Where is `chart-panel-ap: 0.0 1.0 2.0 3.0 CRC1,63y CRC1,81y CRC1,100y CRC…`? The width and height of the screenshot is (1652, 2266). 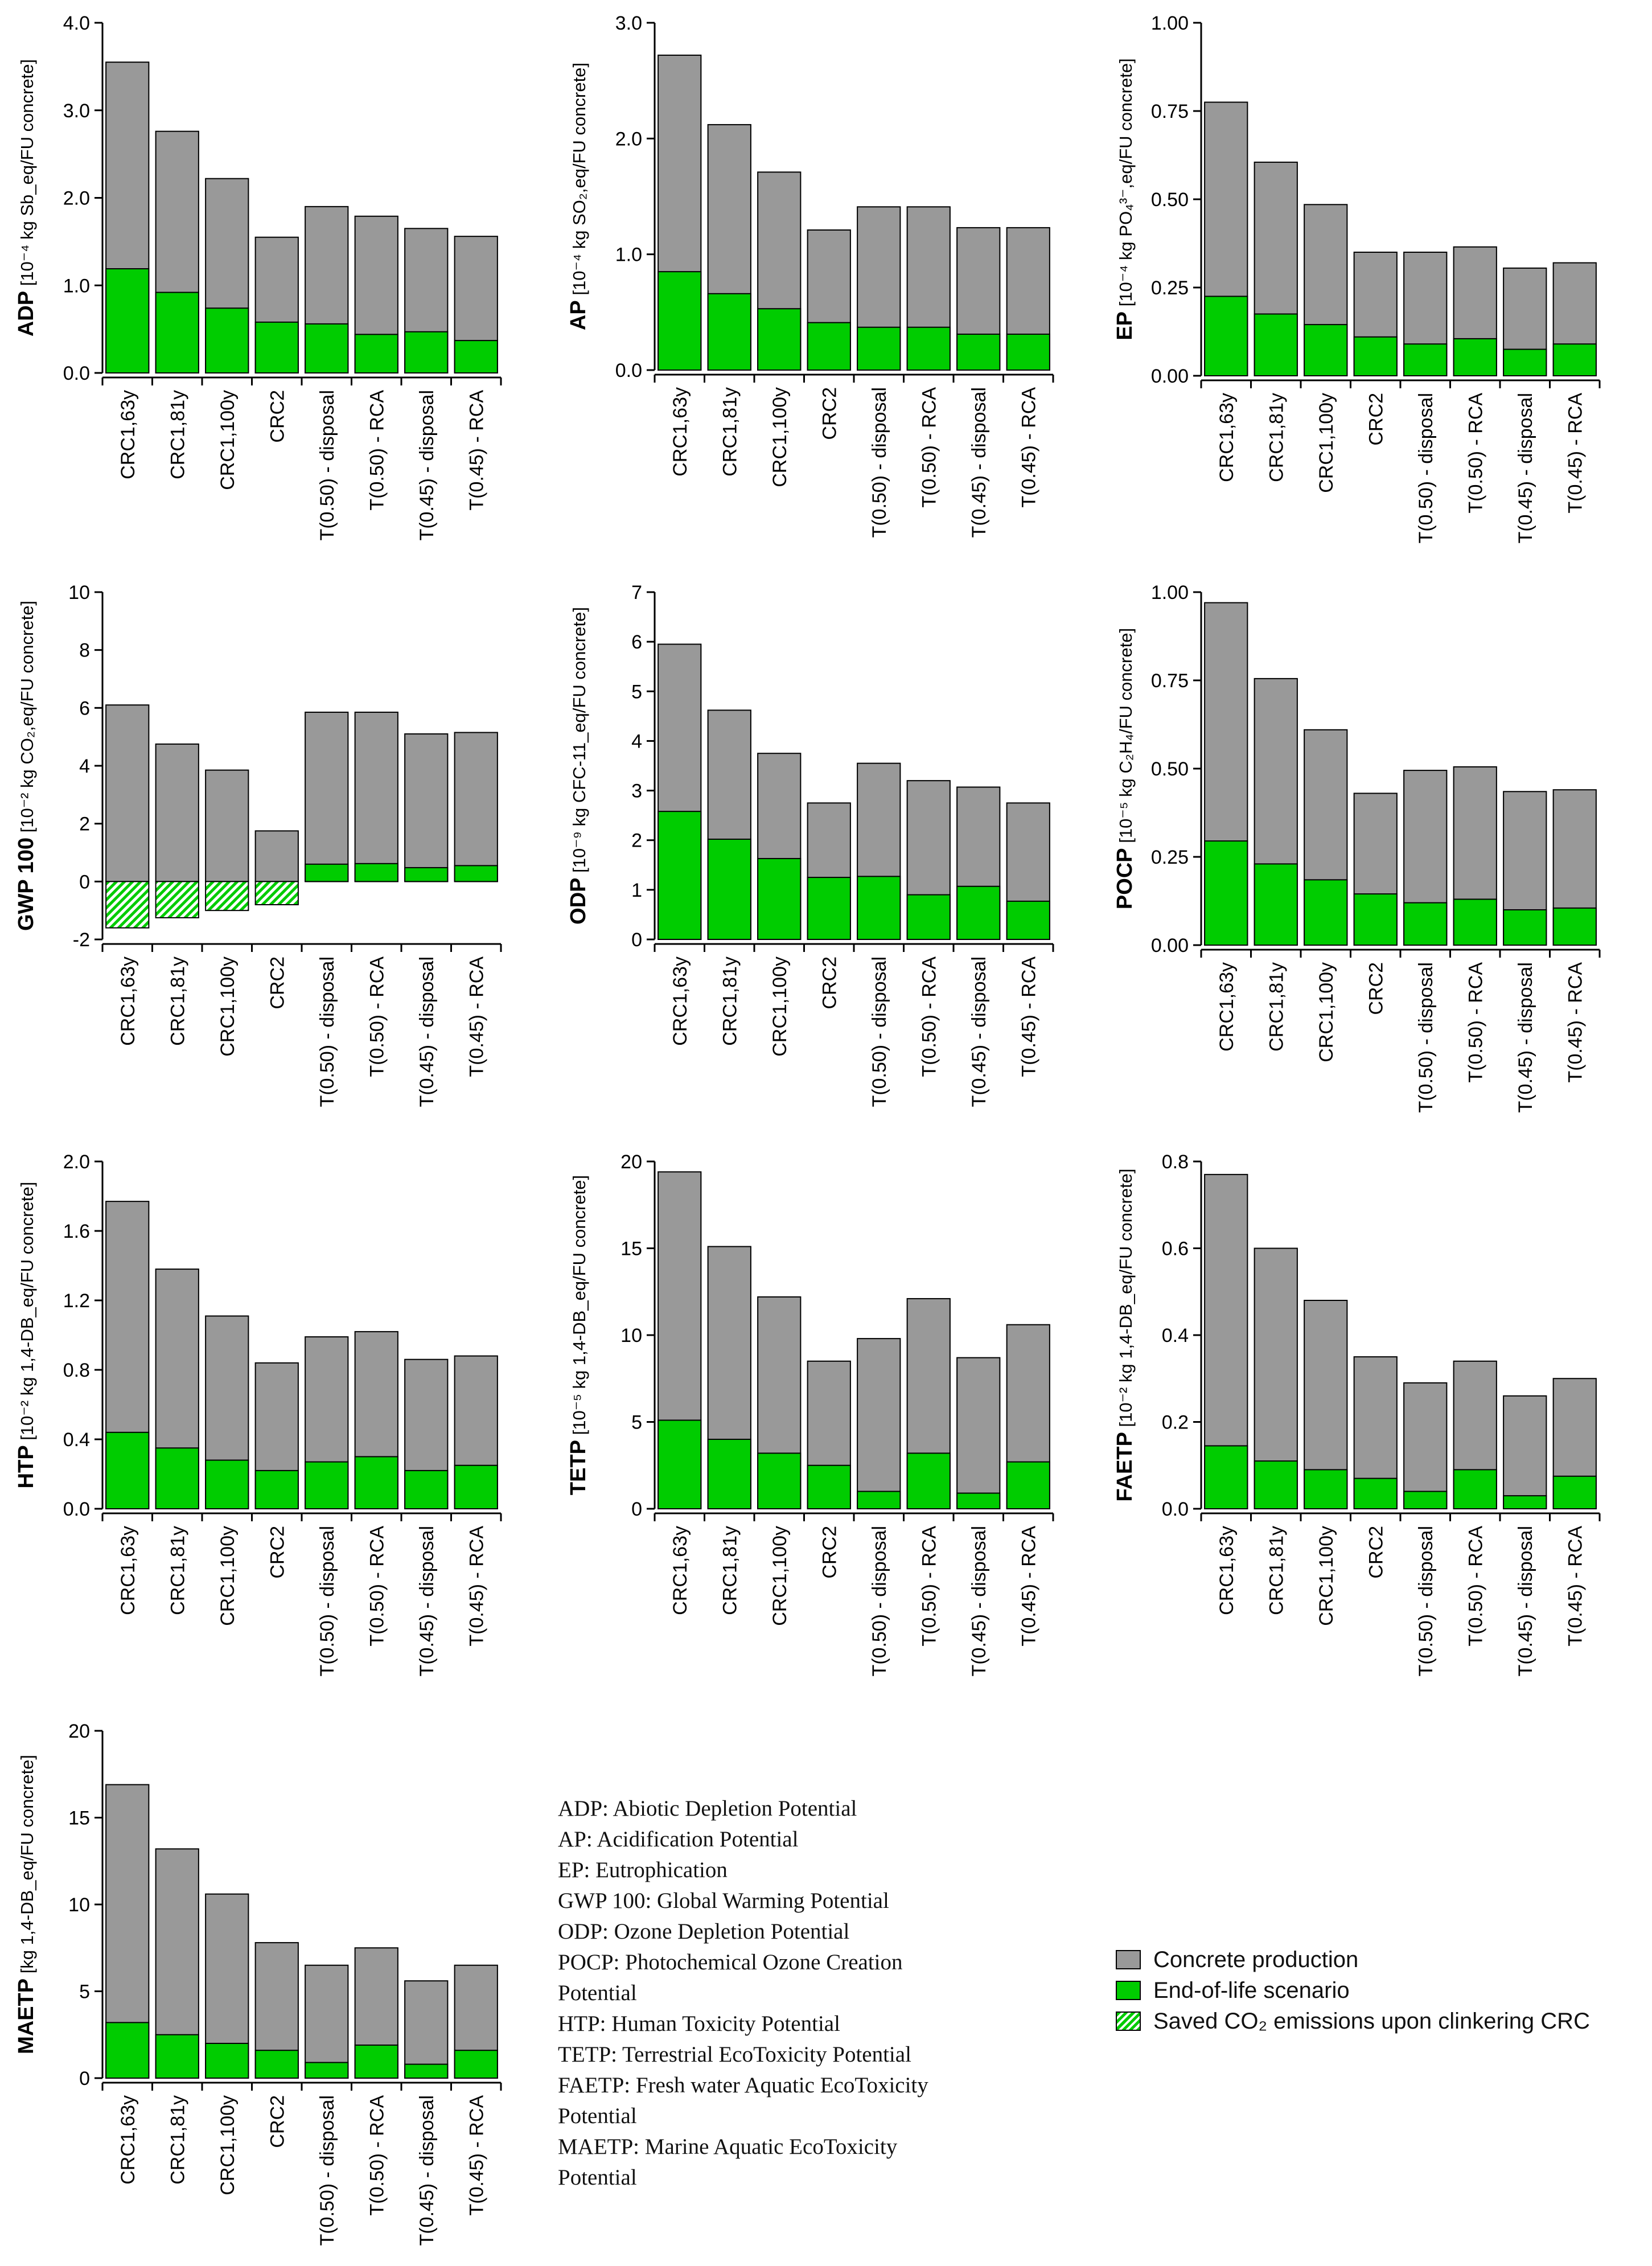 chart-panel-ap: 0.0 1.0 2.0 3.0 CRC1,63y CRC1,81y CRC1,100y CRC… is located at coordinates (825, 273).